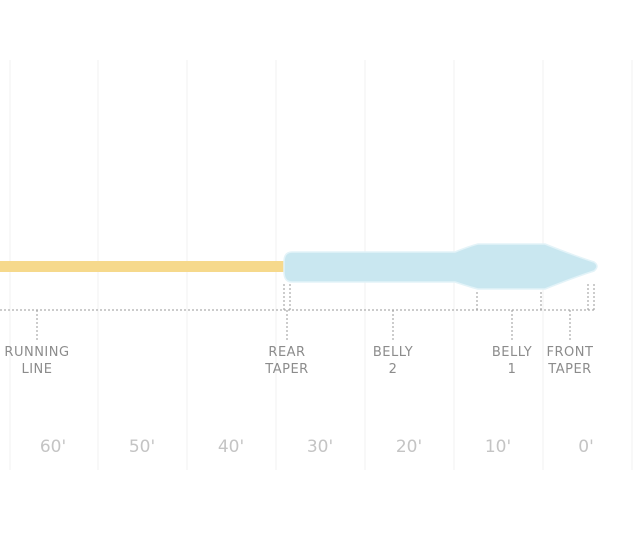  What do you see at coordinates (439, 297) in the screenshot?
I see `bracket-ends` at bounding box center [439, 297].